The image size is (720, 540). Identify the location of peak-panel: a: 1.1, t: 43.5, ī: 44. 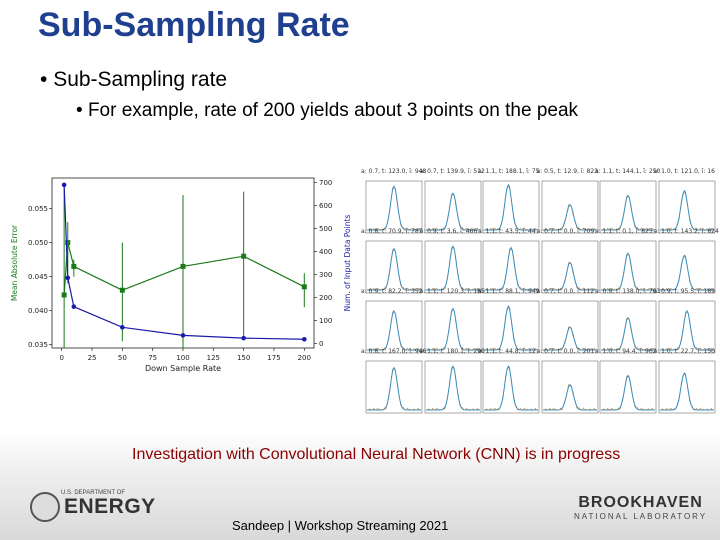
(509, 262).